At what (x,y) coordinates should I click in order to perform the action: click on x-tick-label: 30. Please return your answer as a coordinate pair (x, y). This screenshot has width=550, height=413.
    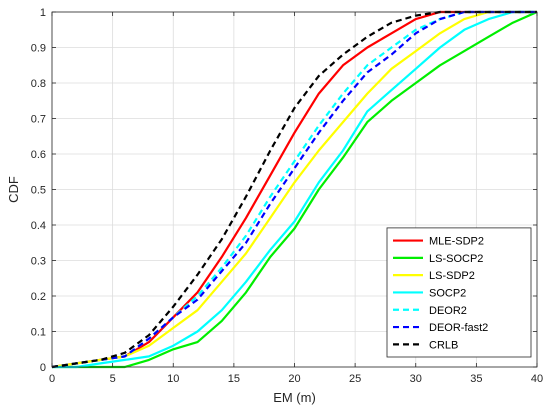
    Looking at the image, I should click on (416, 379).